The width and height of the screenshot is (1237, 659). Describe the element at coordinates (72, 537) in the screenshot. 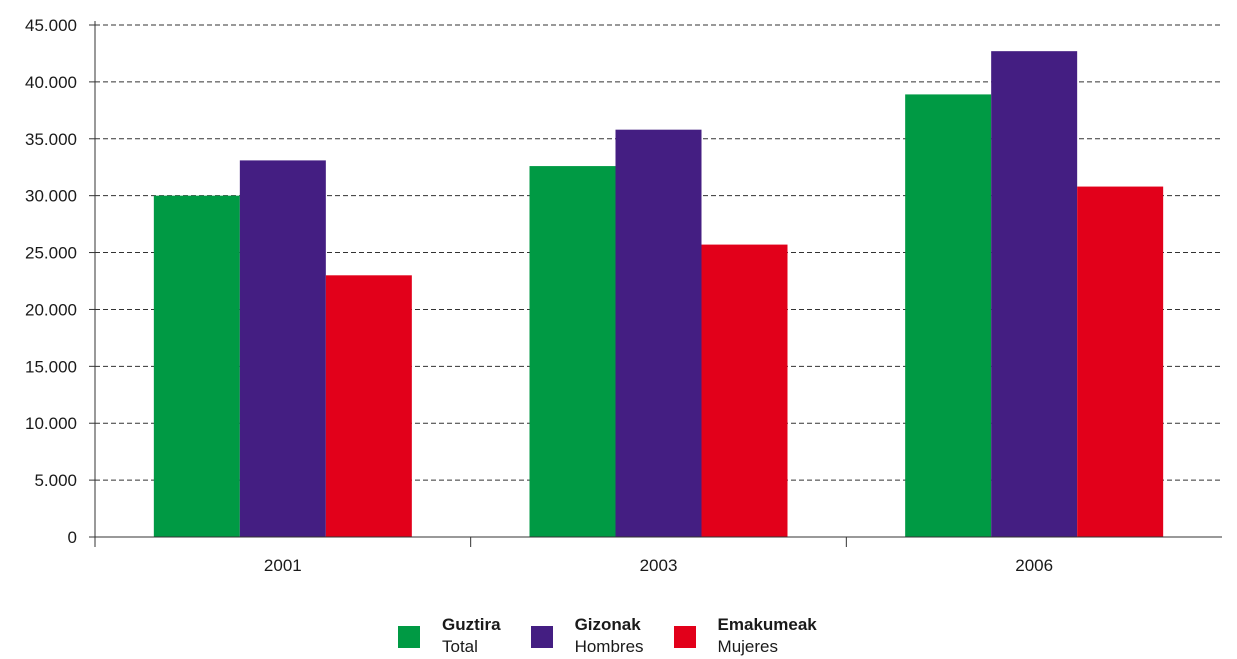

I see `y-tick-label: 0` at that location.